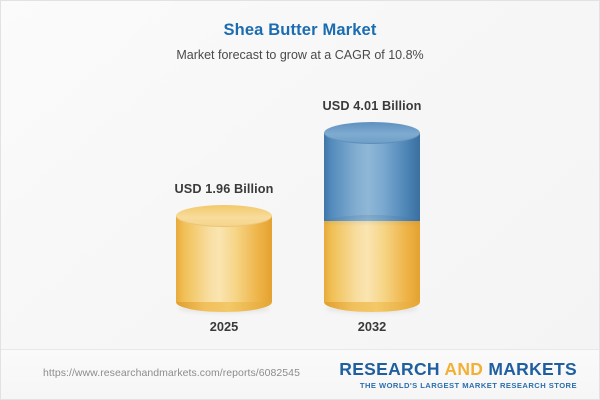  I want to click on cylinder-bar-2025, so click(224, 259).